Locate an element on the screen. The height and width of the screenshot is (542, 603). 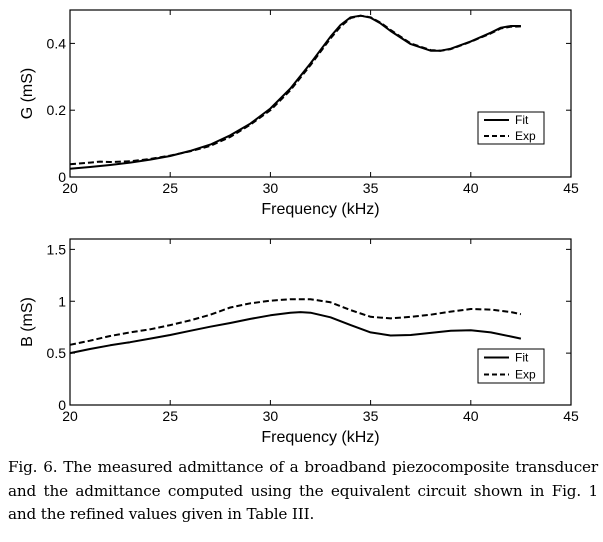
bottom-x-tick-label: 35 is located at coordinates (371, 416).